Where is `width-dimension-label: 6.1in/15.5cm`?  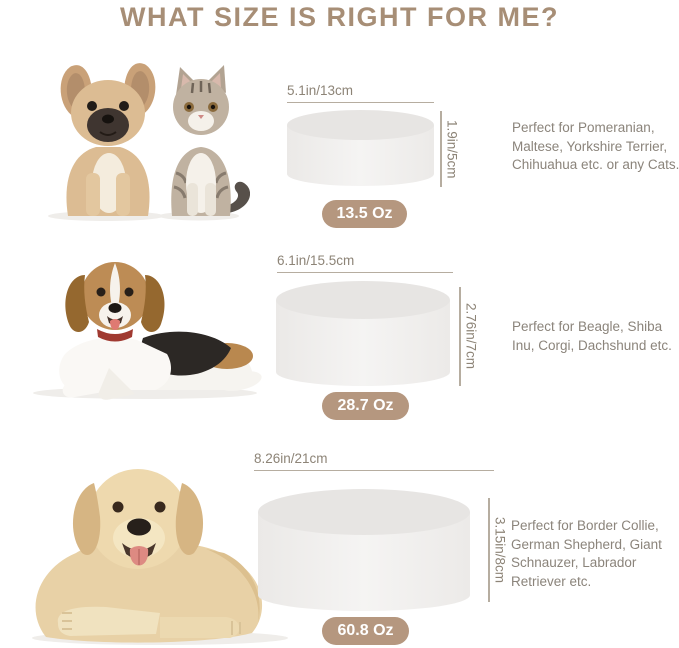
width-dimension-label: 6.1in/15.5cm is located at coordinates (365, 263).